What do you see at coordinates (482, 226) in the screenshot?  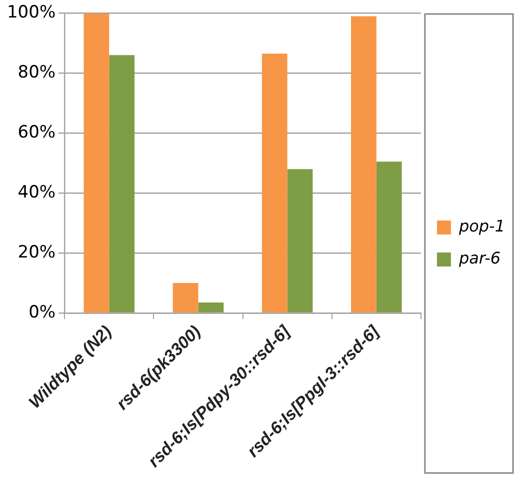 I see `legend-label: pop-1` at bounding box center [482, 226].